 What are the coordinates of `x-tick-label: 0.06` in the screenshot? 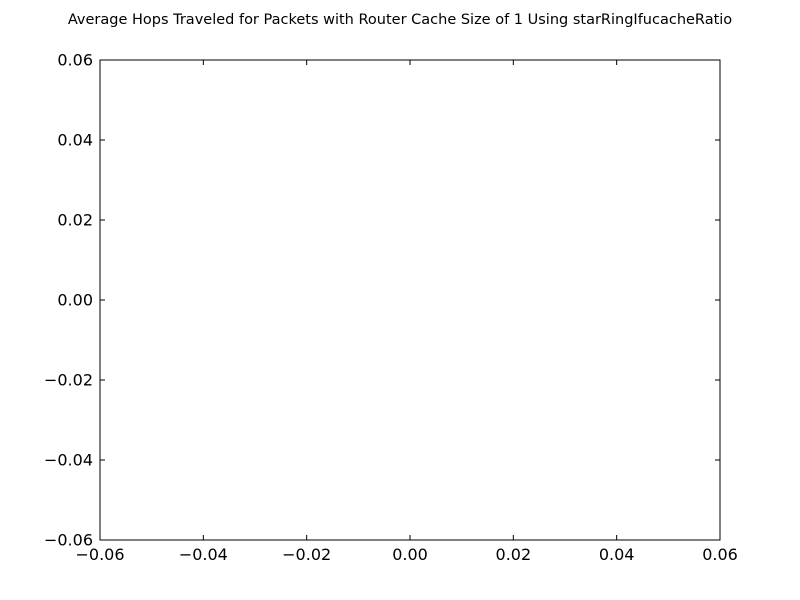 It's located at (720, 554).